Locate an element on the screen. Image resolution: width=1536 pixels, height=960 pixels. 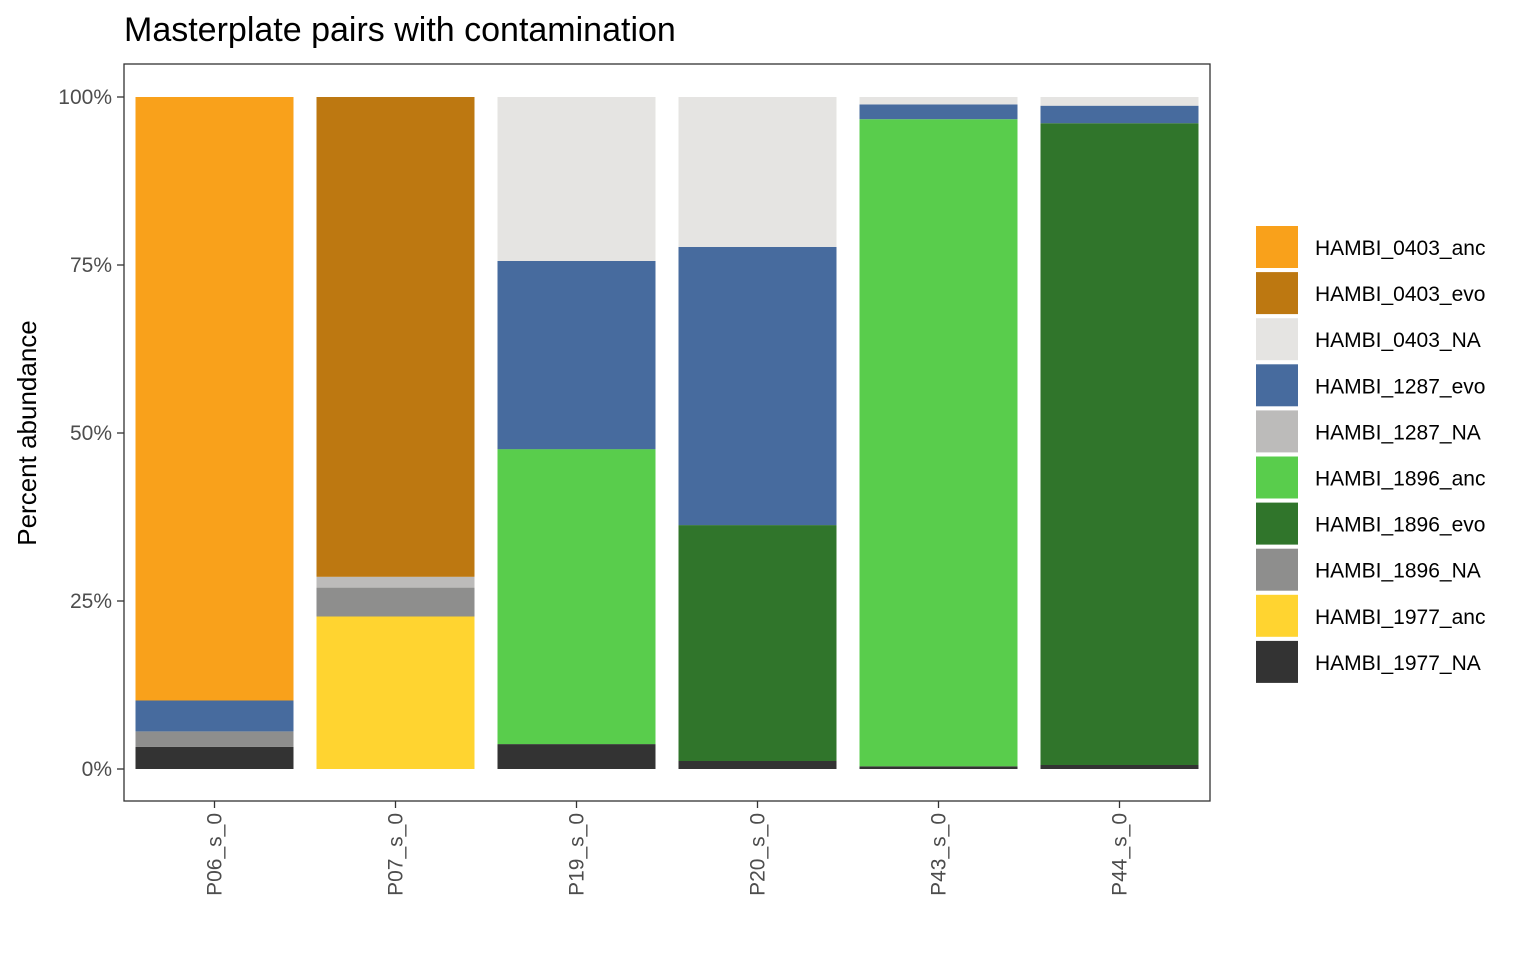
bar-segment-p19-s-0-hambi-1896-anc is located at coordinates (576, 597).